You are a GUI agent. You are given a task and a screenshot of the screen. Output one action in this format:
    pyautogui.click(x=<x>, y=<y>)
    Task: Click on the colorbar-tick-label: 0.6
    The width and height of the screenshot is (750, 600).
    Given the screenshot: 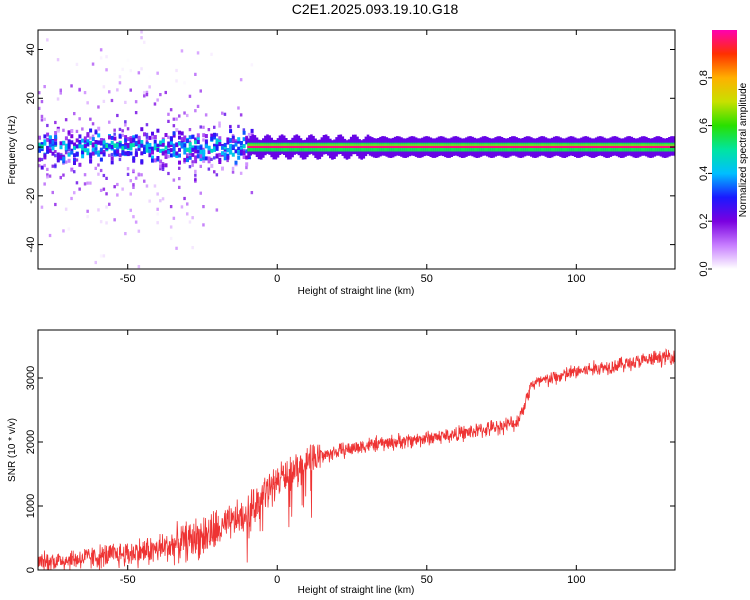 What is the action you would take?
    pyautogui.click(x=704, y=125)
    